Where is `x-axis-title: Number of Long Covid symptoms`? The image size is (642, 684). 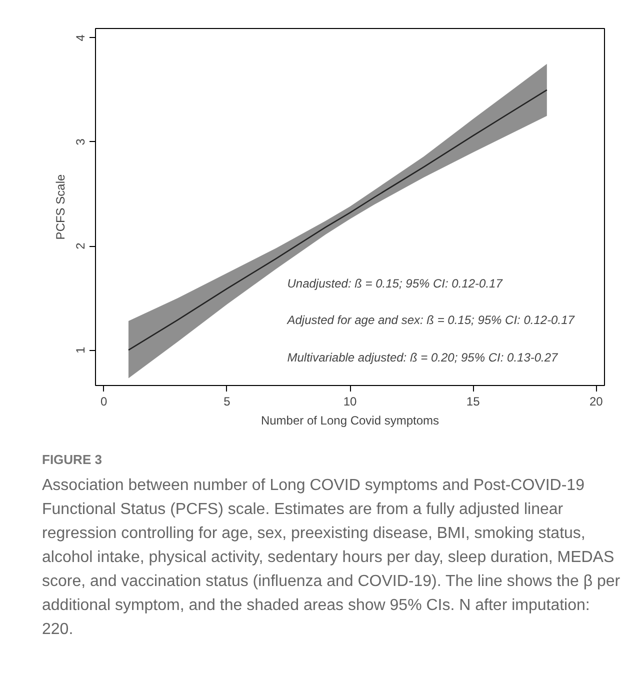 x-axis-title: Number of Long Covid symptoms is located at coordinates (350, 421).